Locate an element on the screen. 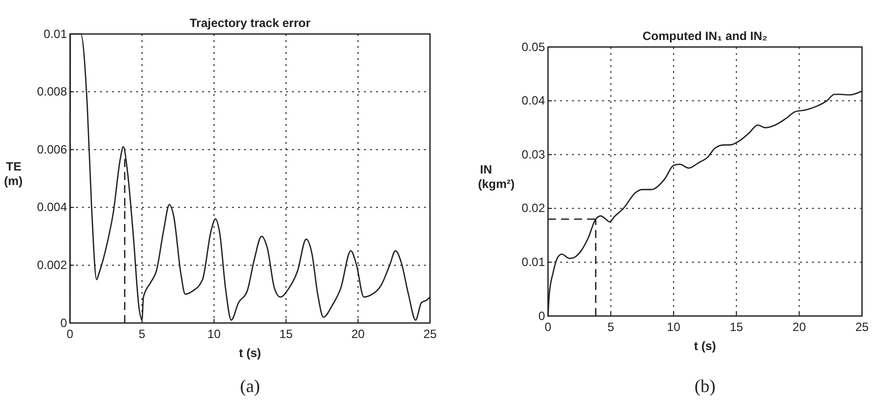 The width and height of the screenshot is (881, 420). y-tick-label: 0.004 is located at coordinates (52, 207).